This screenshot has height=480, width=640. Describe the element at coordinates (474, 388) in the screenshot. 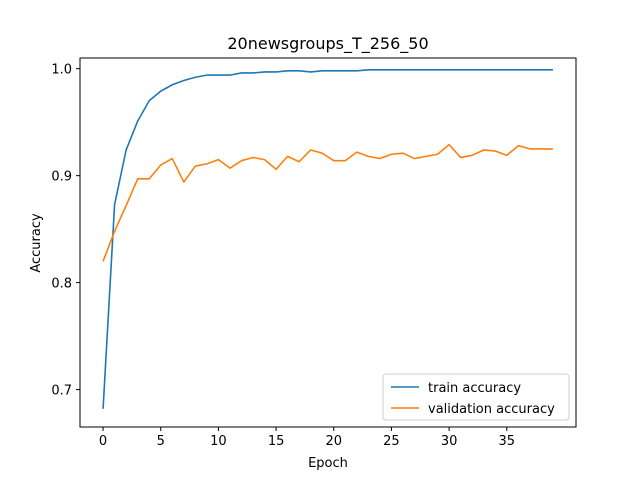

I see `legend-label: train accuracy` at that location.